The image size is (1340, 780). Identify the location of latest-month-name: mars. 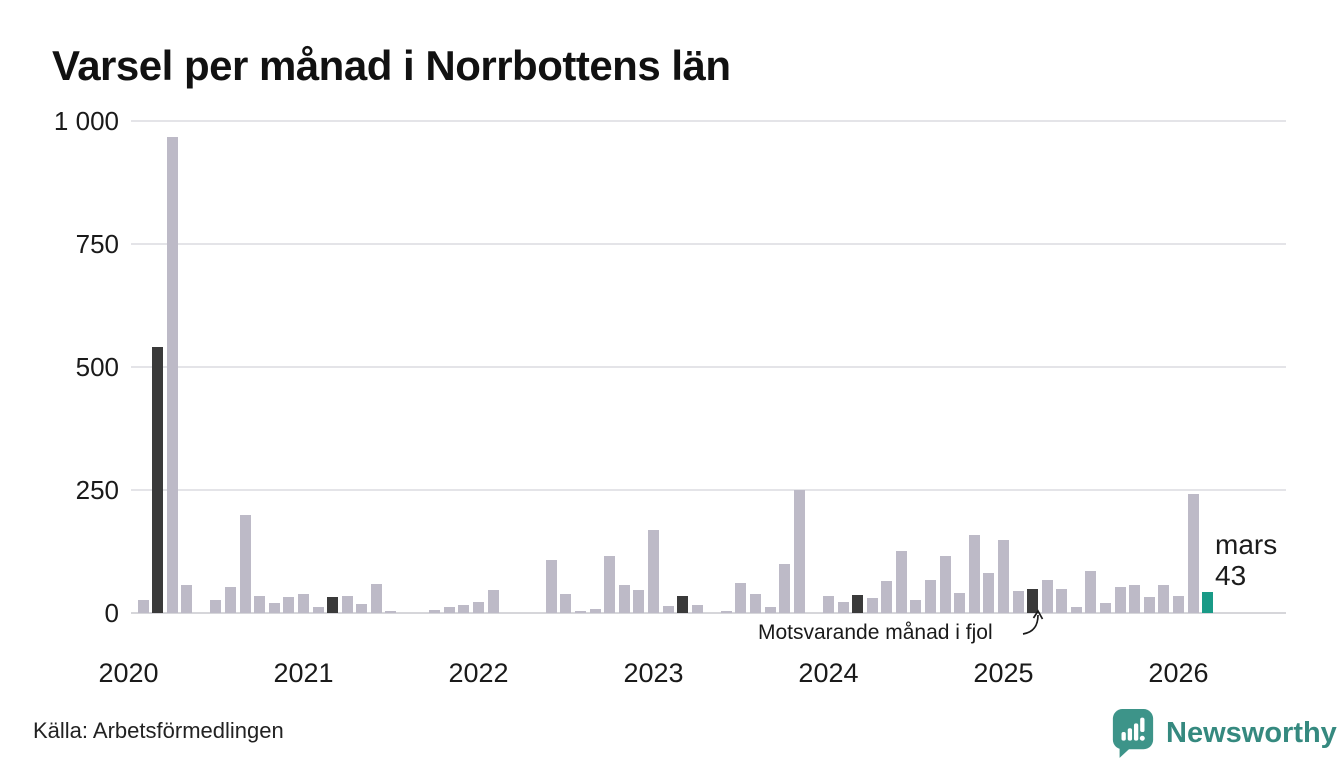
(1246, 544).